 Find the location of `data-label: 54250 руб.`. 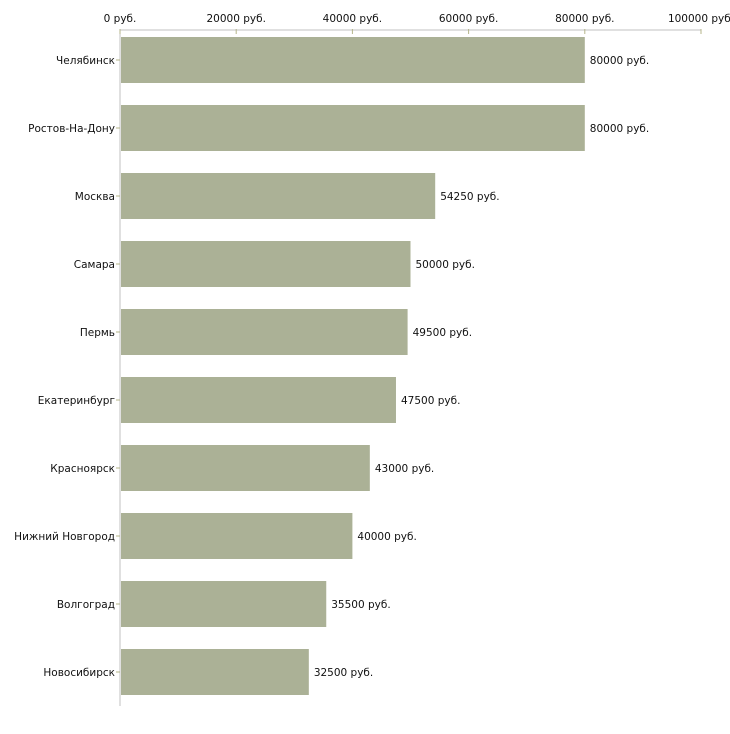

data-label: 54250 руб. is located at coordinates (469, 197).